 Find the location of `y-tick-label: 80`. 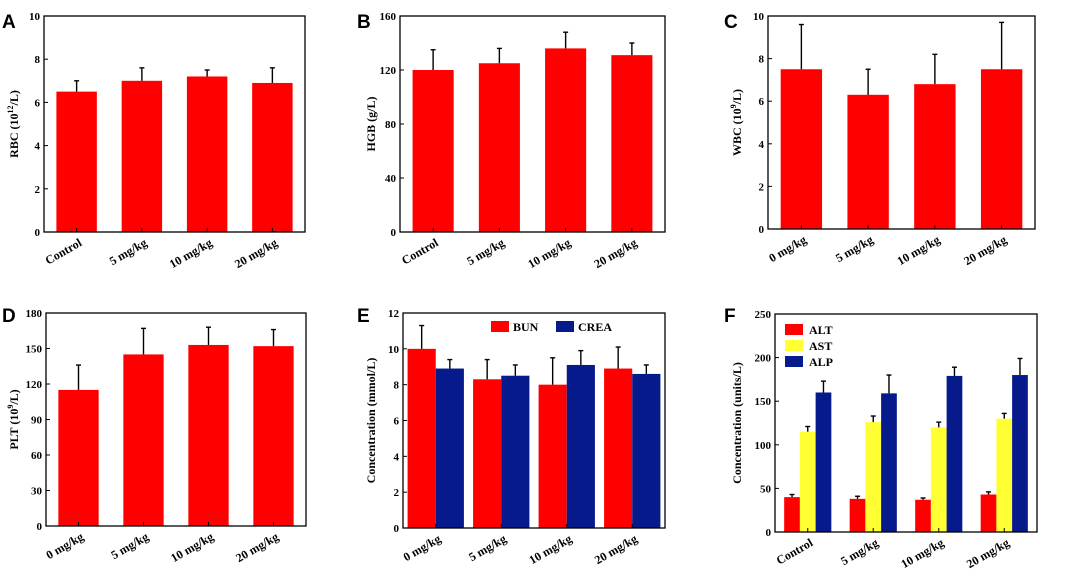

y-tick-label: 80 is located at coordinates (391, 125).